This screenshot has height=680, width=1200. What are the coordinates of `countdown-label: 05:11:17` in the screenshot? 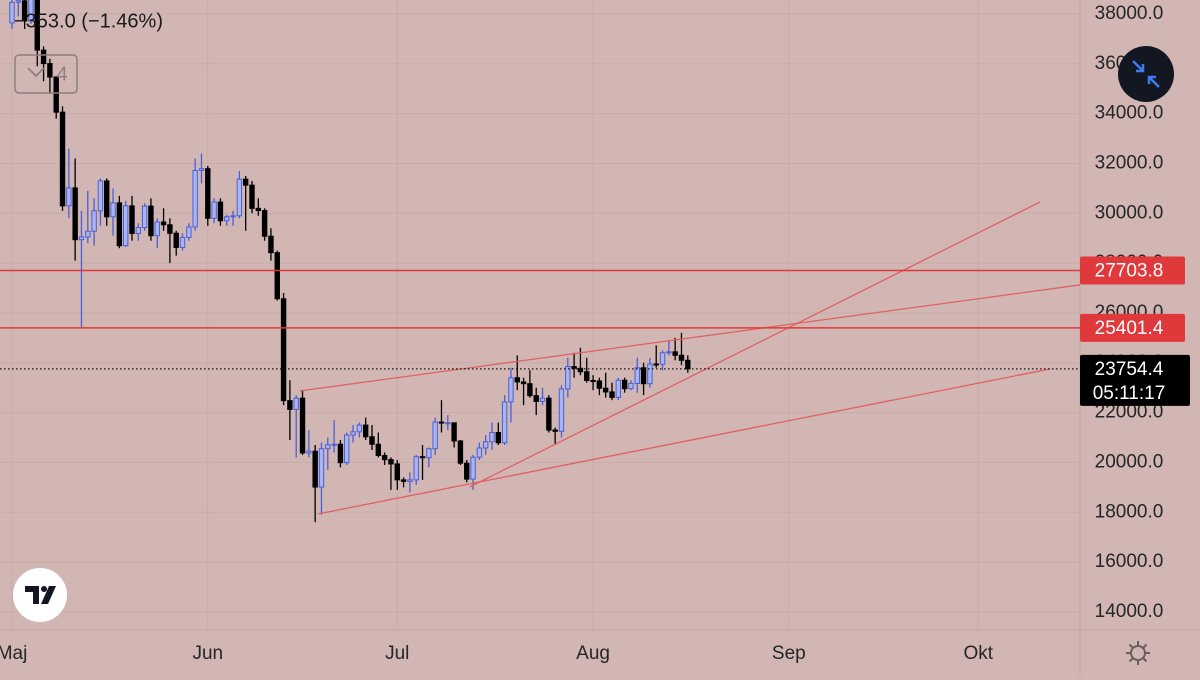 It's located at (1129, 393).